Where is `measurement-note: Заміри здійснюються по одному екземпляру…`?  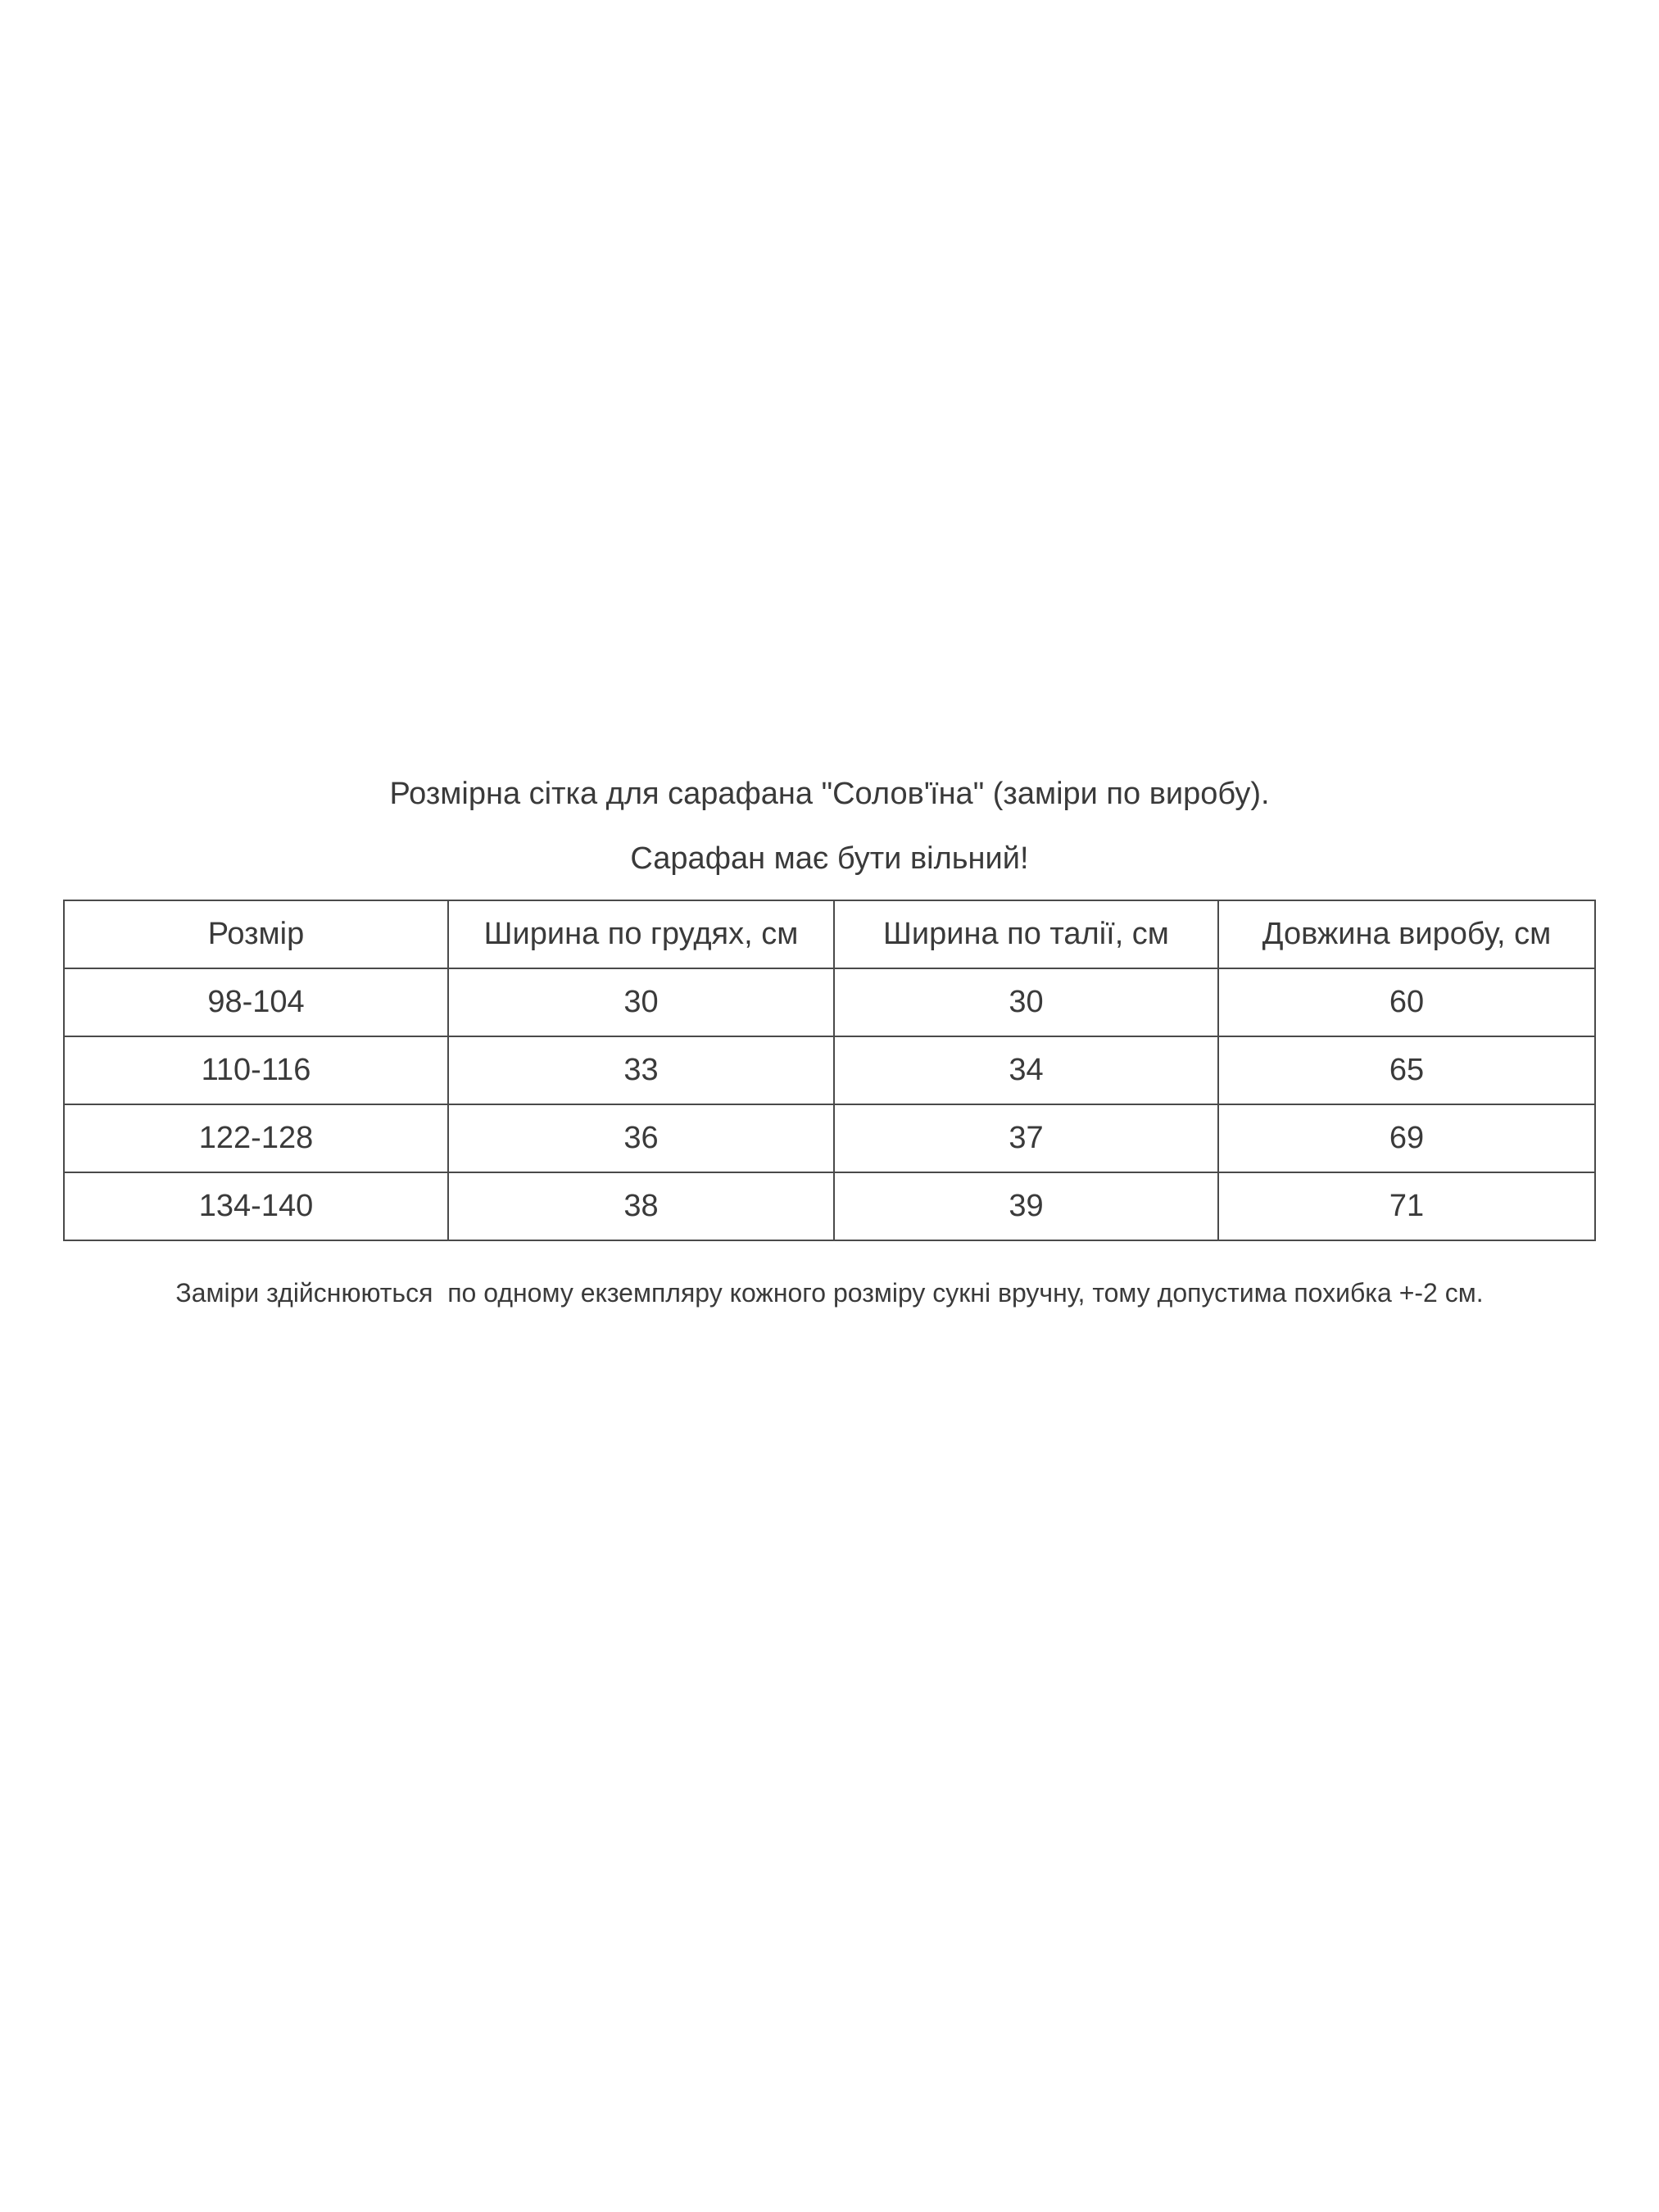
measurement-note: Заміри здійснюються по одному екземпляру… is located at coordinates (829, 1293).